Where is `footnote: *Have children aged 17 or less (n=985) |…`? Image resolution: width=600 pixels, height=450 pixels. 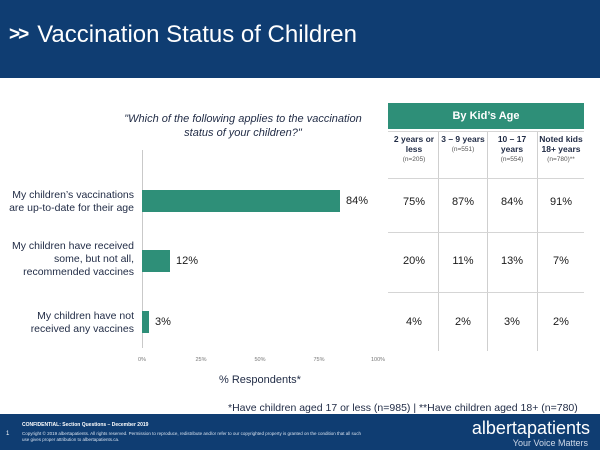 footnote: *Have children aged 17 or less (n=985) |… is located at coordinates (403, 408).